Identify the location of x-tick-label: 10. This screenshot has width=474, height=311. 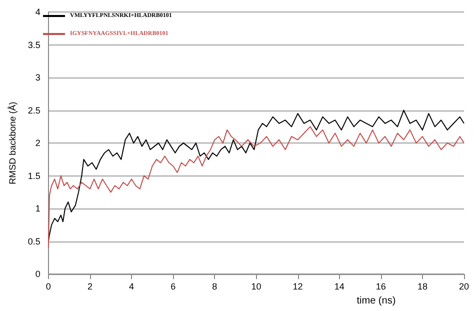
(256, 287).